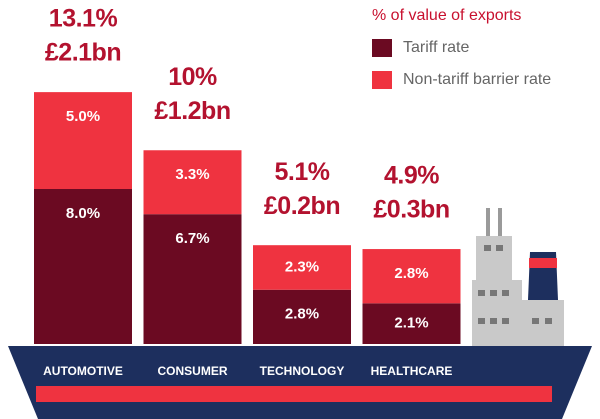  What do you see at coordinates (83, 116) in the screenshot?
I see `value-label: 5.0%` at bounding box center [83, 116].